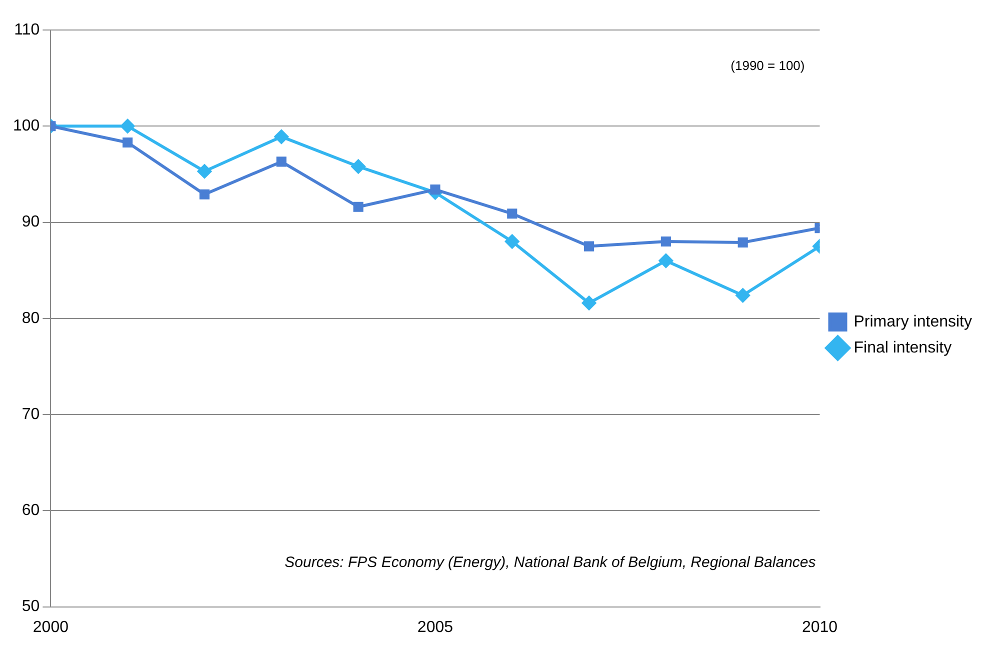  Describe the element at coordinates (435, 627) in the screenshot. I see `x-tick-label: 2005` at that location.